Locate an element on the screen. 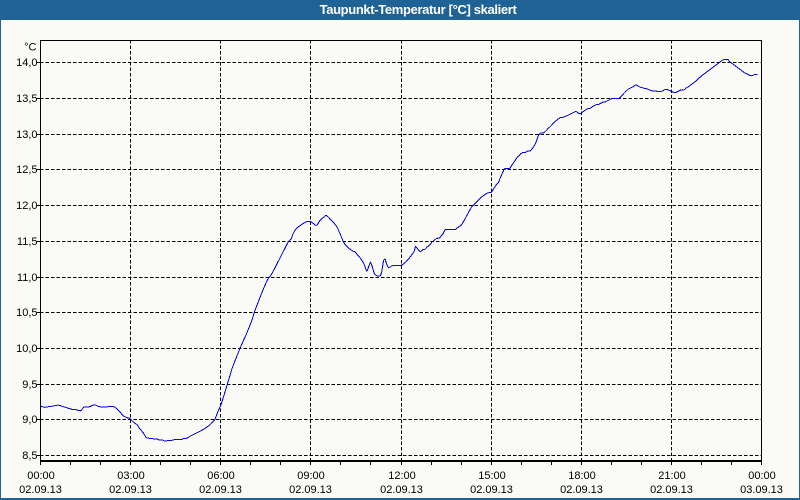  svg-text: 18:00 is located at coordinates (582, 476).